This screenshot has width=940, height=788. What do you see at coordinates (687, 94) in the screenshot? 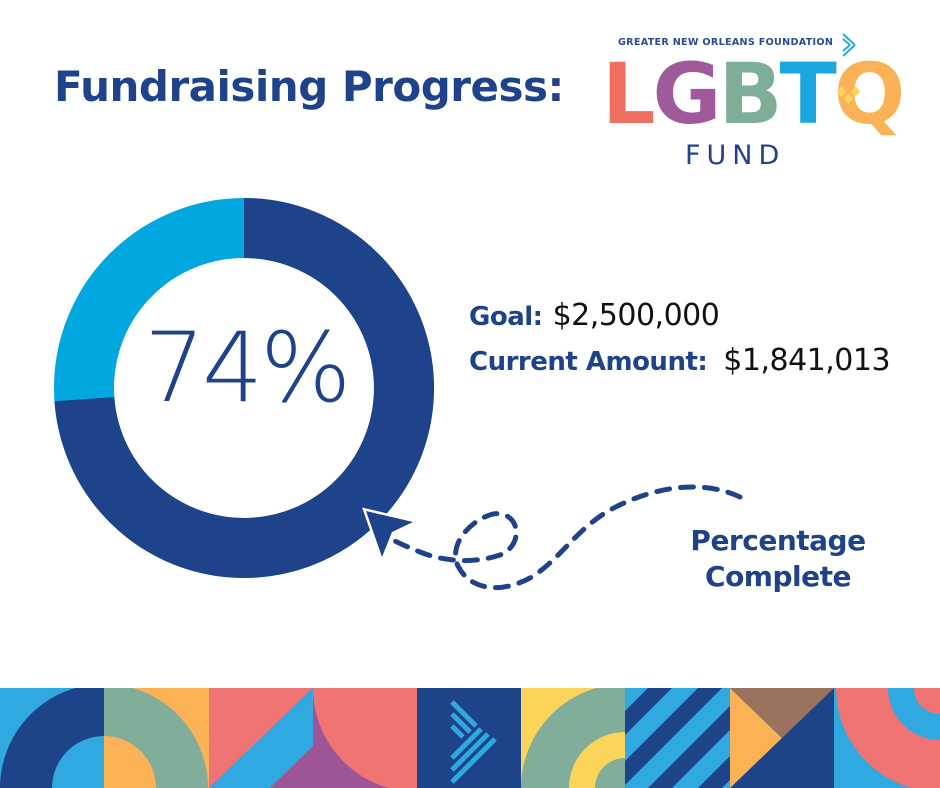
I see `logo-letter-g: G` at bounding box center [687, 94].